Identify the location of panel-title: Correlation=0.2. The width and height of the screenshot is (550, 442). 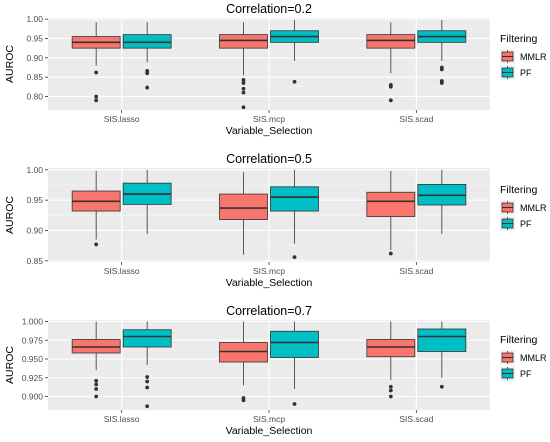
(269, 9).